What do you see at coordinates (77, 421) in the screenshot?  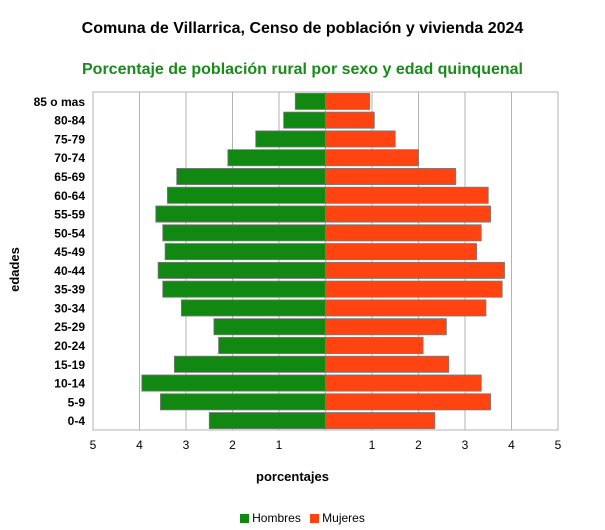 I see `y-tick-label: 0-4` at bounding box center [77, 421].